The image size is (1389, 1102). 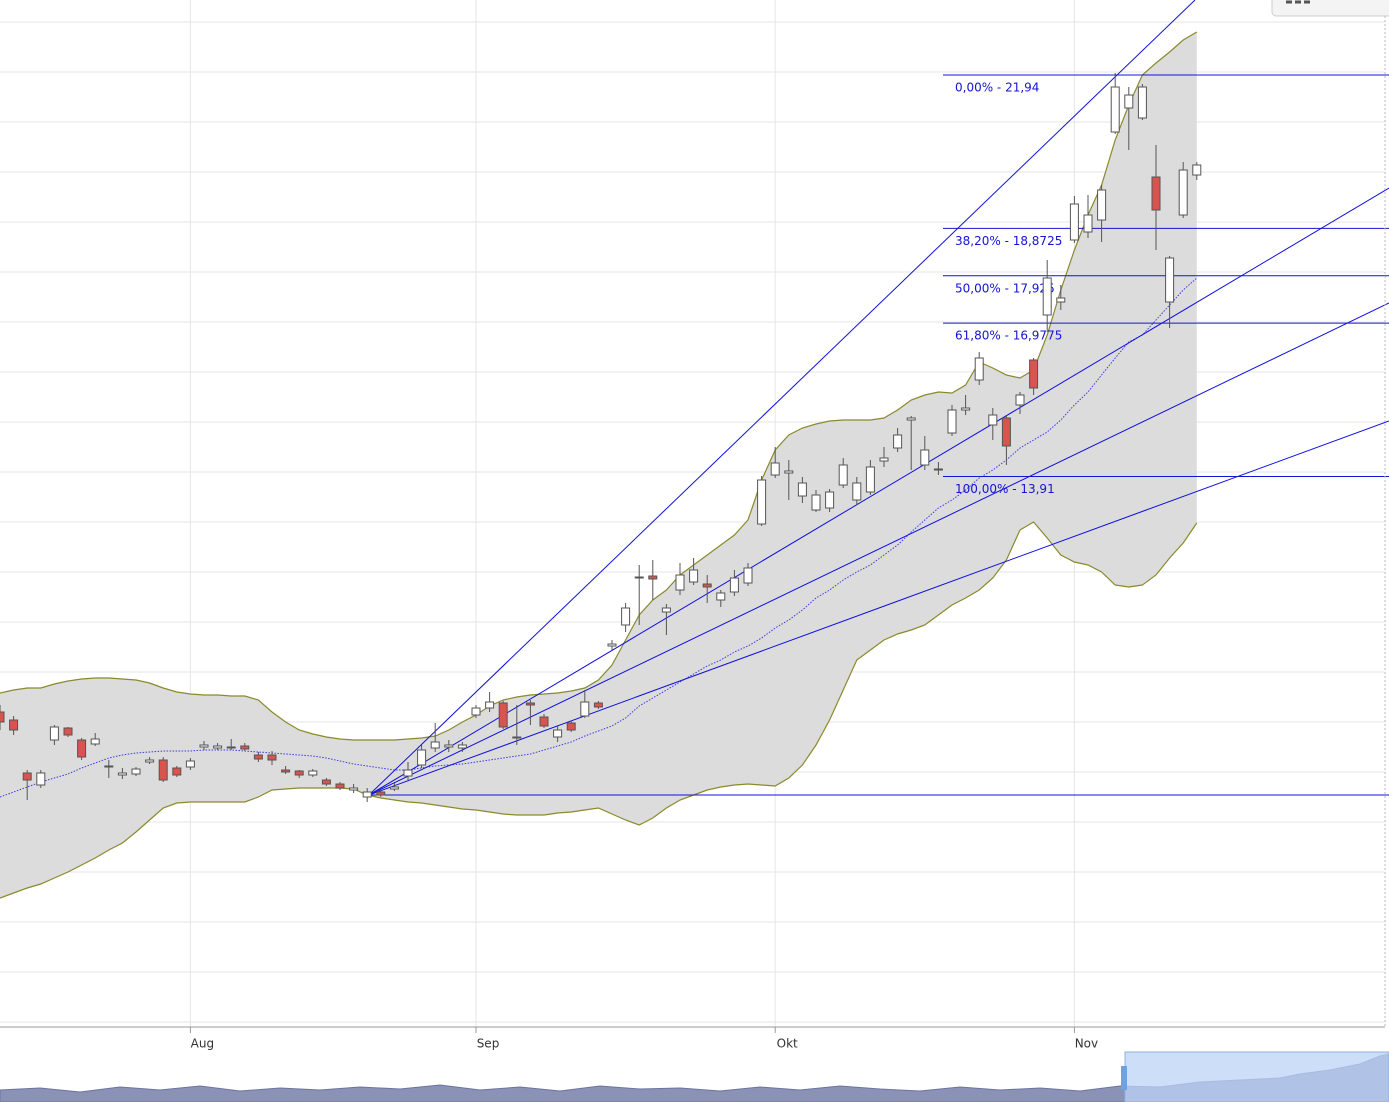 What do you see at coordinates (694, 1076) in the screenshot?
I see `navigator` at bounding box center [694, 1076].